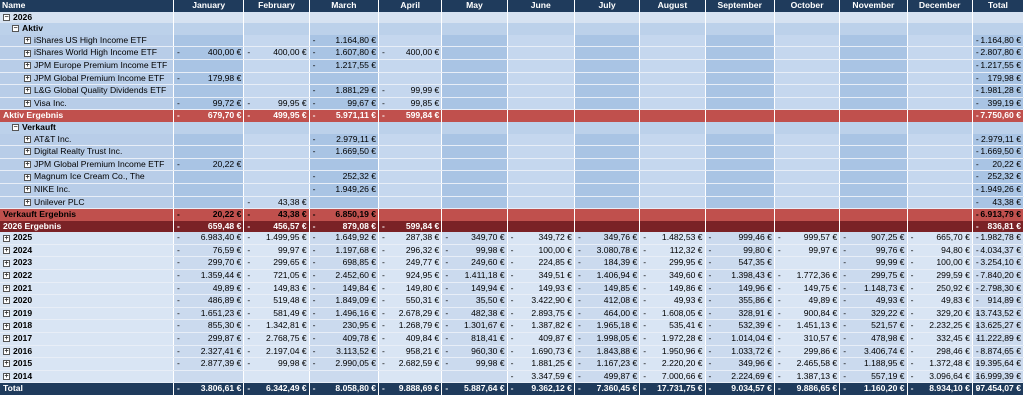  Describe the element at coordinates (807, 6) in the screenshot. I see `header-month: October` at that location.